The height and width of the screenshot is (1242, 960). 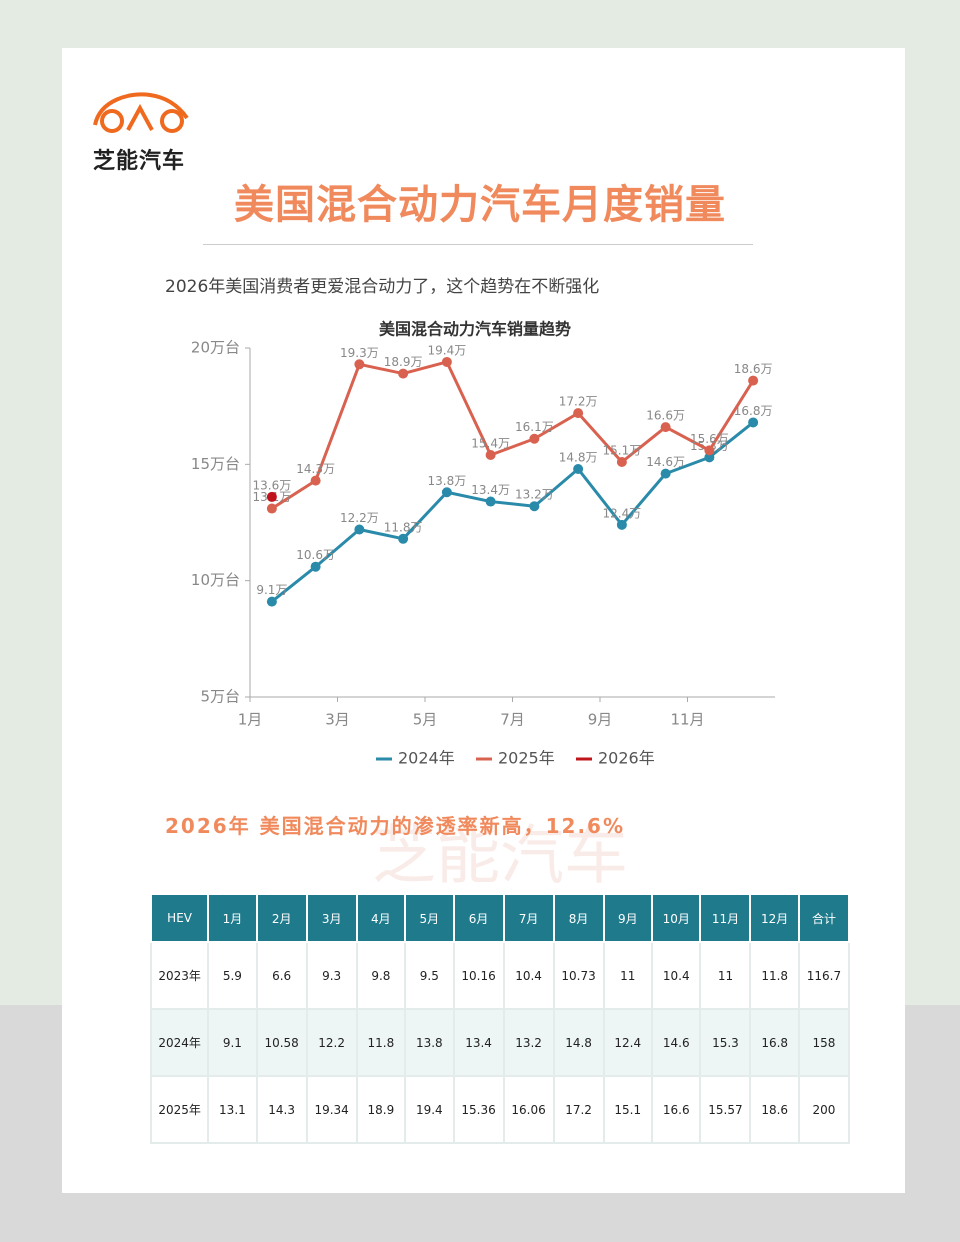 I want to click on table-cell: 14.8, so click(x=578, y=1042).